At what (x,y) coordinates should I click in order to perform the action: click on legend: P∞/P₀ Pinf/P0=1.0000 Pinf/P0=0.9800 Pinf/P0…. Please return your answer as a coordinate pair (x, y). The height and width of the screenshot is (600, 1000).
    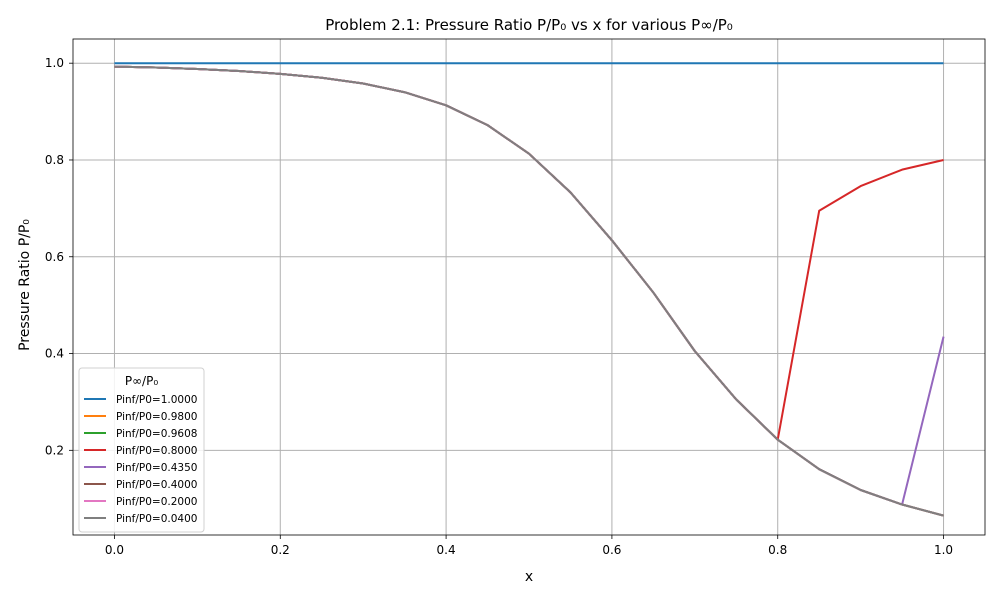
    Looking at the image, I should click on (141, 450).